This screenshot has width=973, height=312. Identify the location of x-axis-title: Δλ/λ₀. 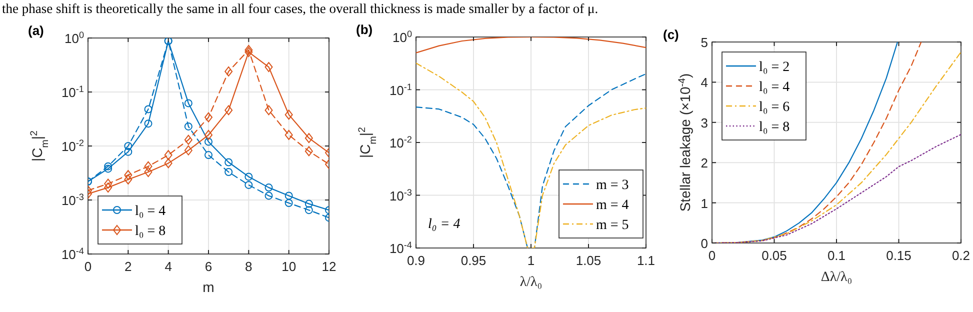
(836, 277).